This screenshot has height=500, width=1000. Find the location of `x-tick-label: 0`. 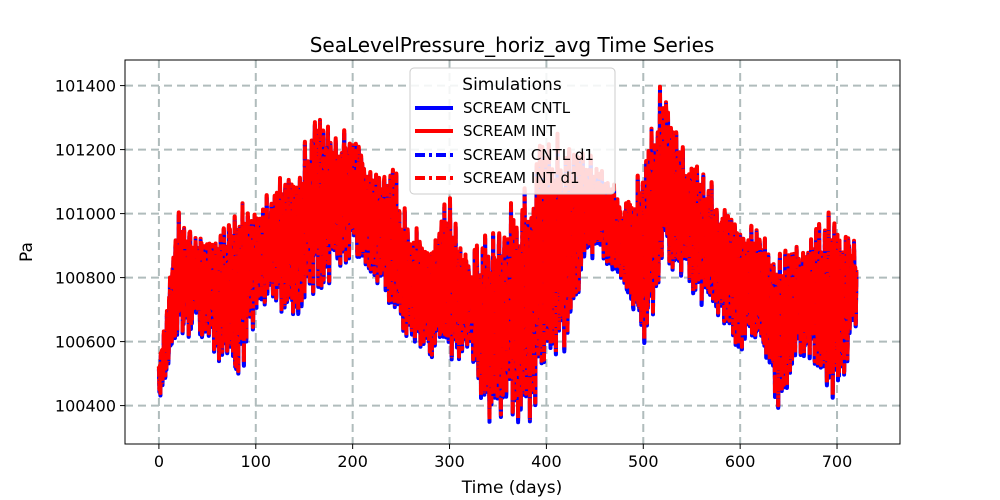

x-tick-label: 0 is located at coordinates (159, 461).